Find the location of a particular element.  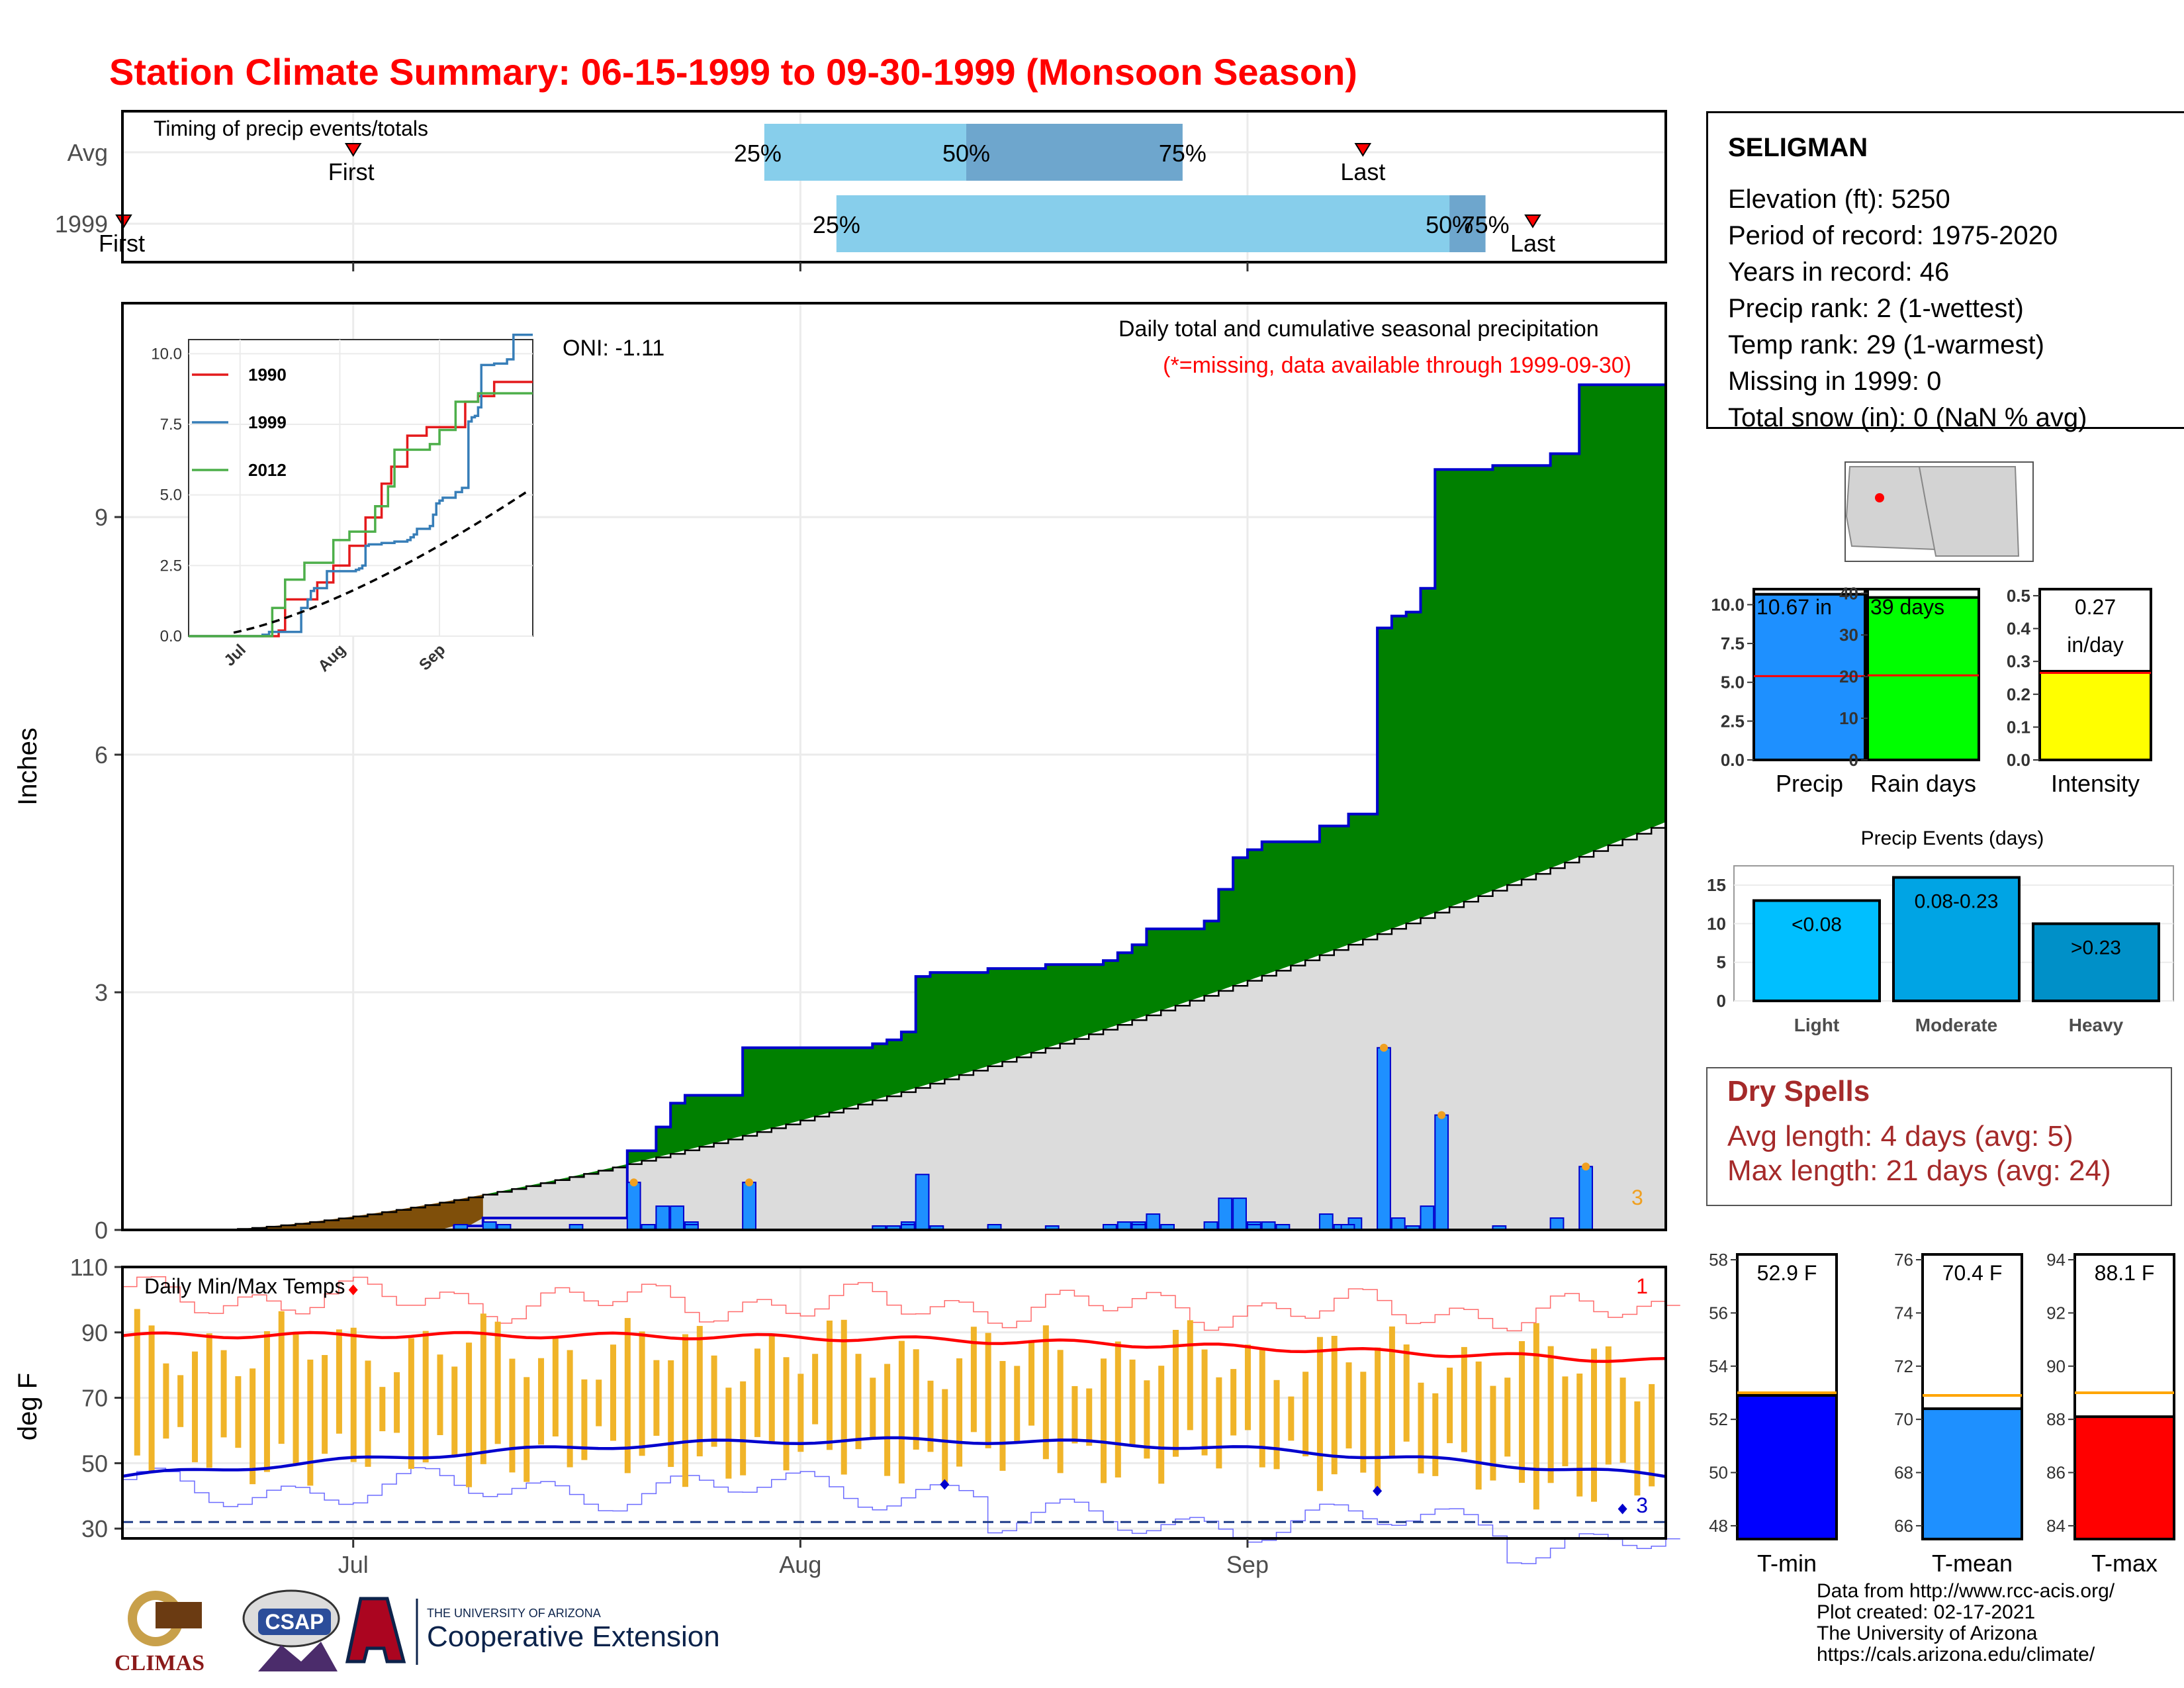

csap-text: CSAP is located at coordinates (294, 1622).